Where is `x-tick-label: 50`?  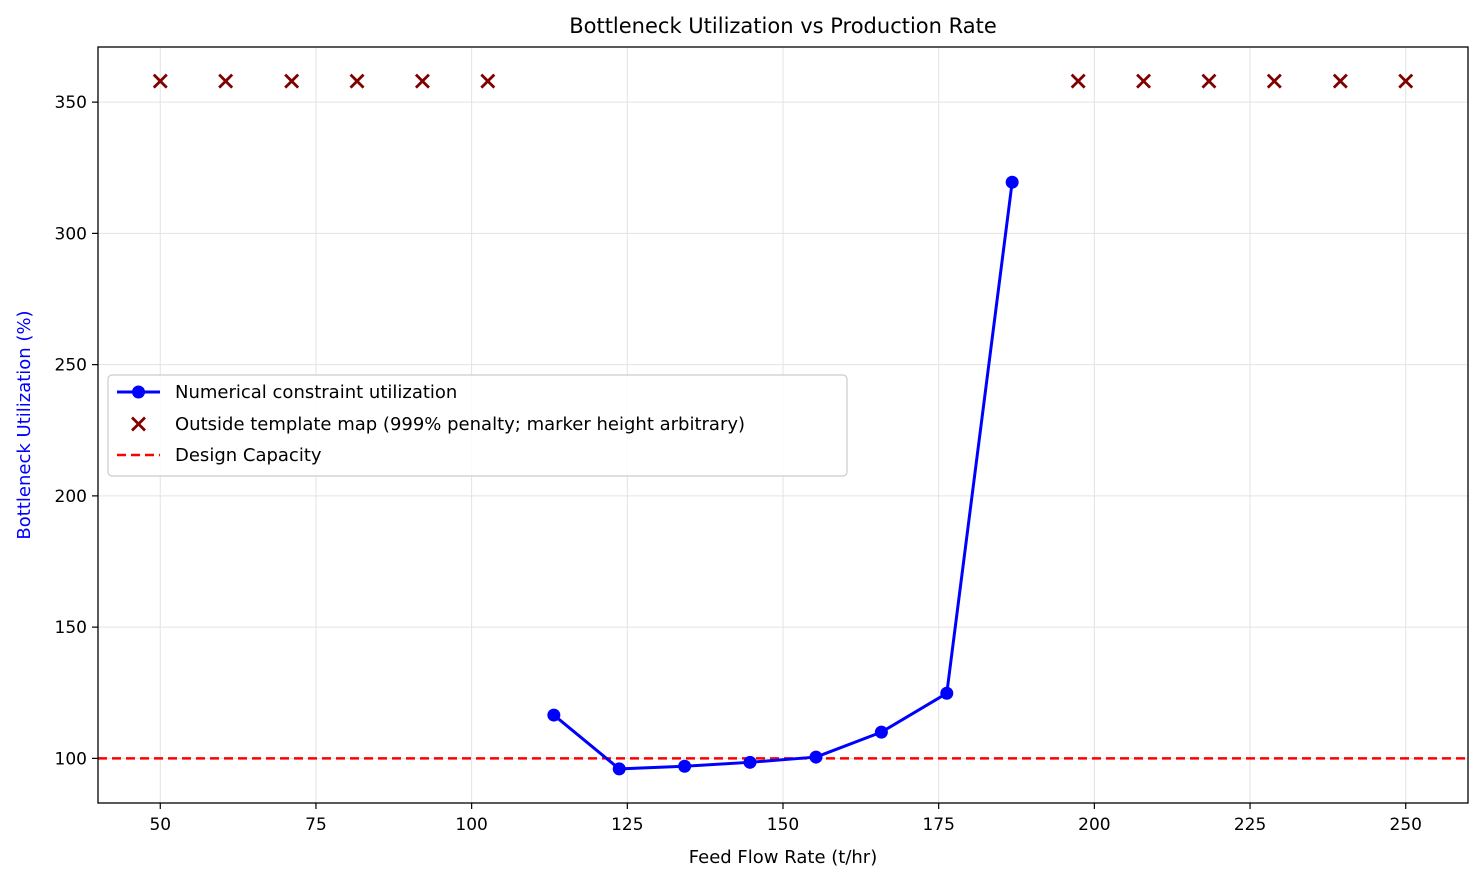
x-tick-label: 50 is located at coordinates (160, 825).